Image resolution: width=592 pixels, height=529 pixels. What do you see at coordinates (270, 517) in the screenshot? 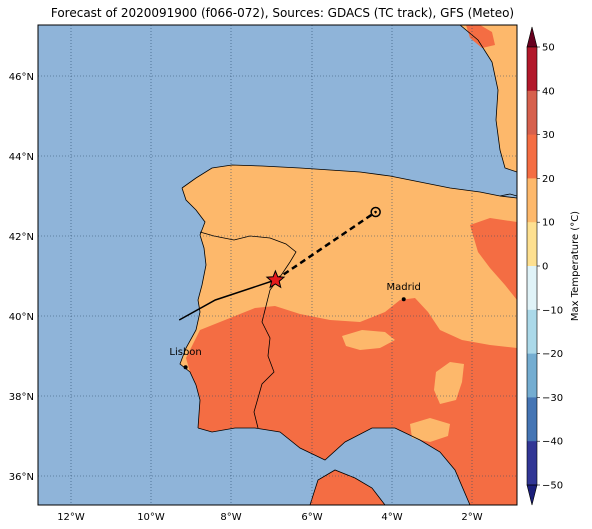
I see `lon-axis: 12°W 10°W 8°W 6°W 4°W 2°W` at bounding box center [270, 517].